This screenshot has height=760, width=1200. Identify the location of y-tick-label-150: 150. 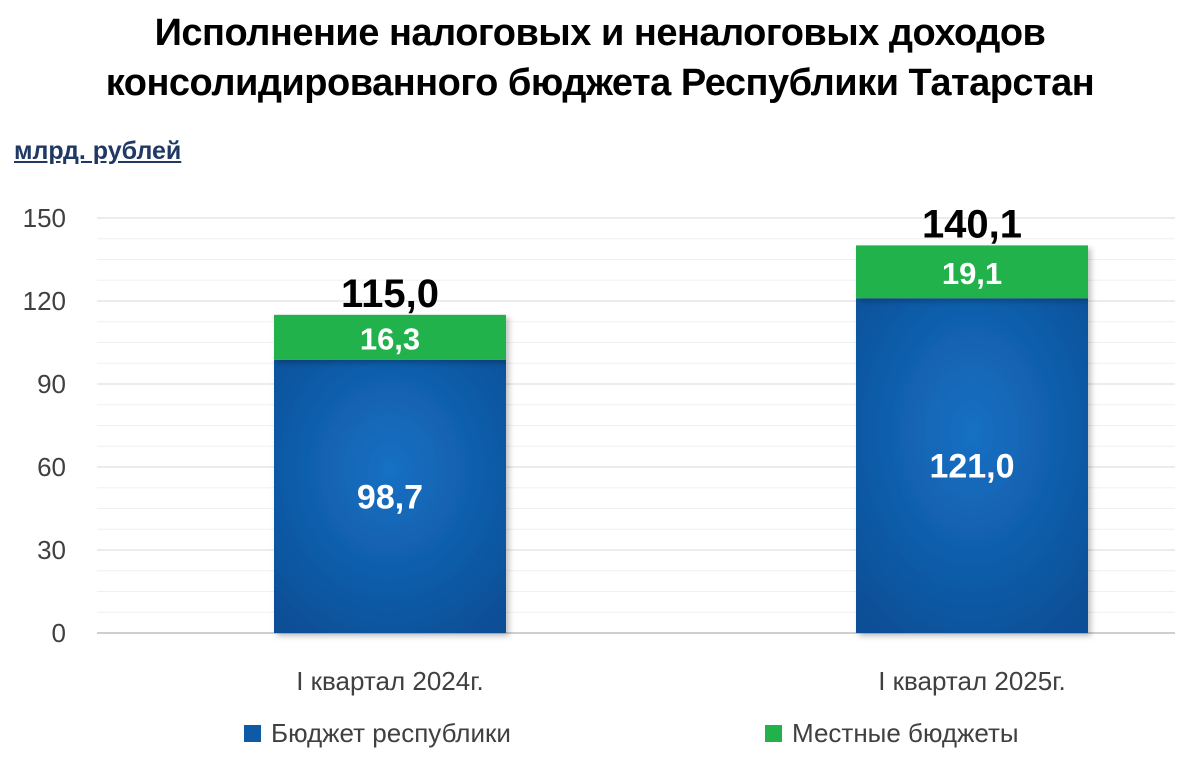
(44, 218).